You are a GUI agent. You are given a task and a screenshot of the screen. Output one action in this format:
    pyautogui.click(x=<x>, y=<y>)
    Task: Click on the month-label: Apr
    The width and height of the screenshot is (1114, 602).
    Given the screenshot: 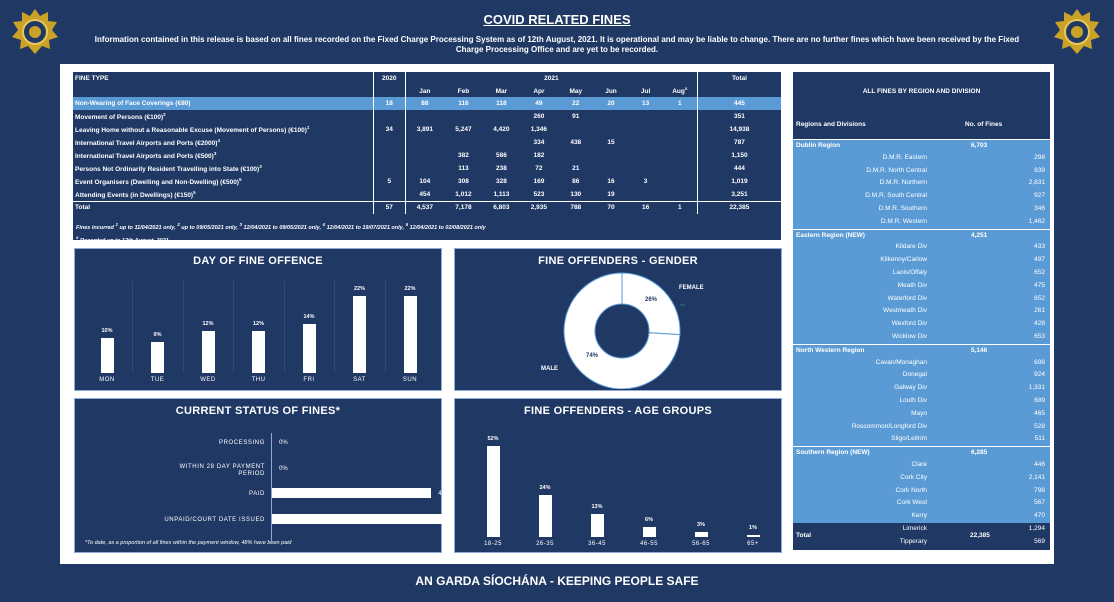 What is the action you would take?
    pyautogui.click(x=539, y=91)
    